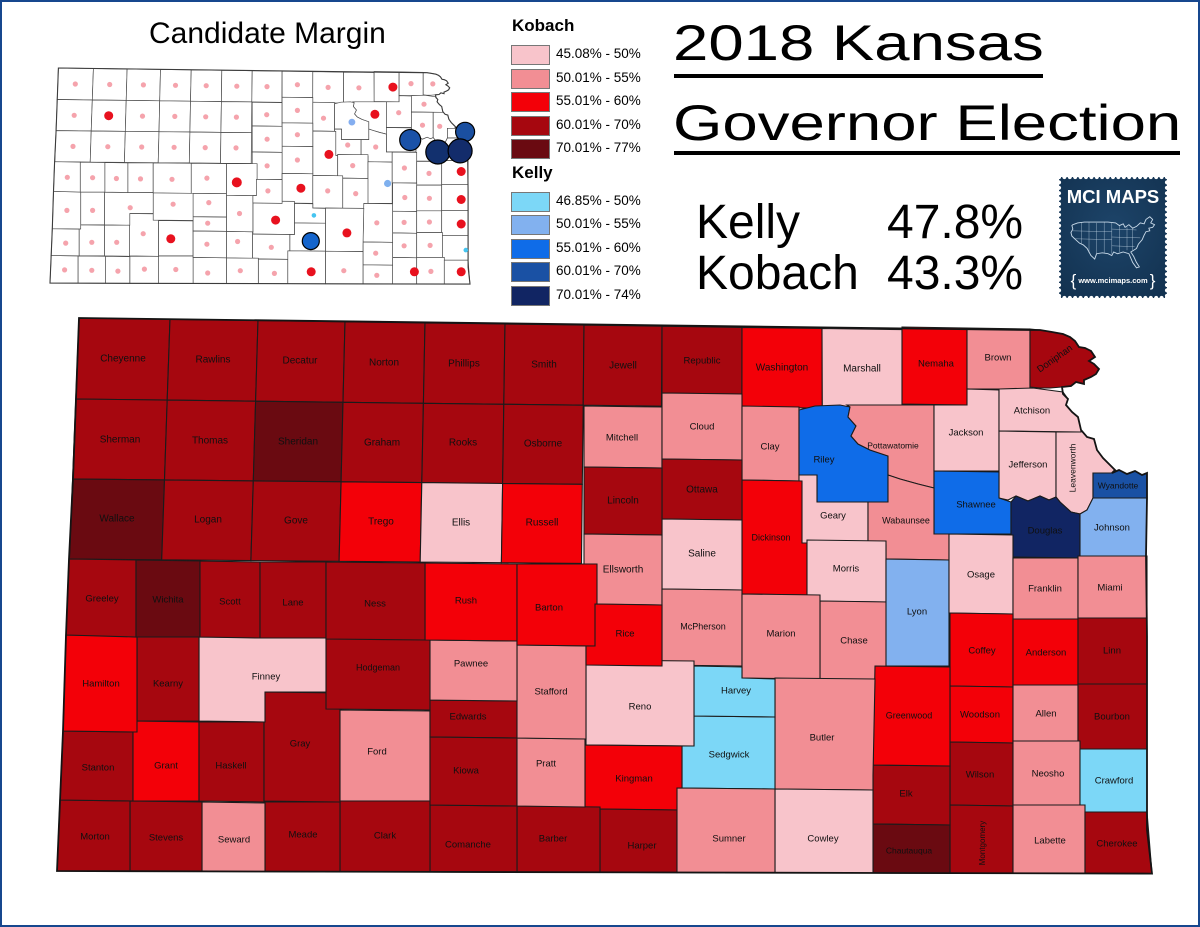 The width and height of the screenshot is (1200, 927). Describe the element at coordinates (640, 707) in the screenshot. I see `svg-text: Reno` at that location.